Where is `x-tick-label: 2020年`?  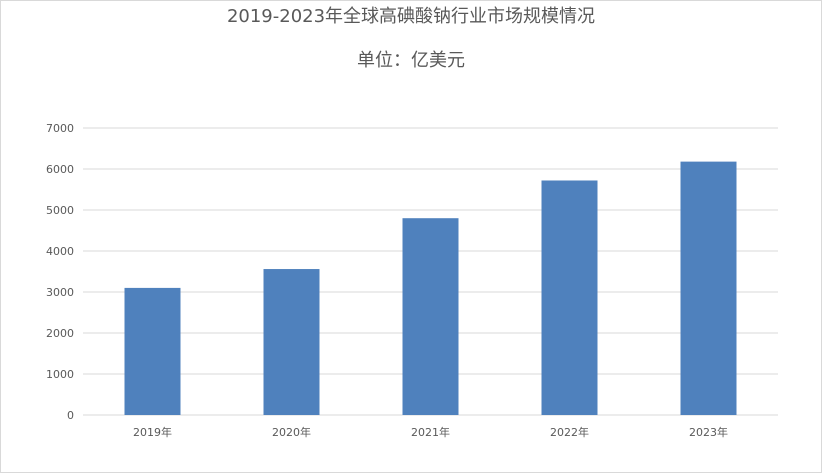
x-tick-label: 2020年 is located at coordinates (291, 432).